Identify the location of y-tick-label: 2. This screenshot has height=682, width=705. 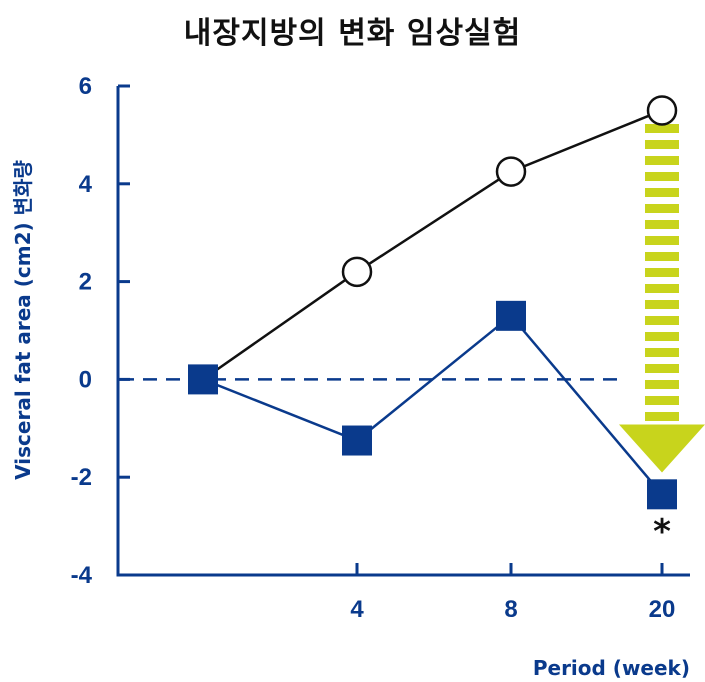
(85, 282).